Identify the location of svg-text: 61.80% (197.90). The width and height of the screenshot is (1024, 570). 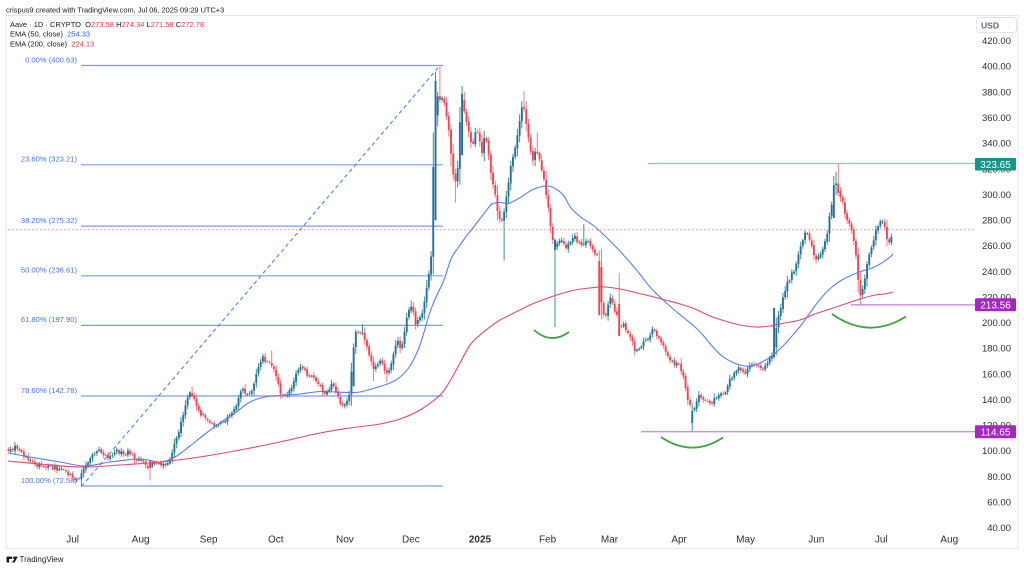
(49, 319).